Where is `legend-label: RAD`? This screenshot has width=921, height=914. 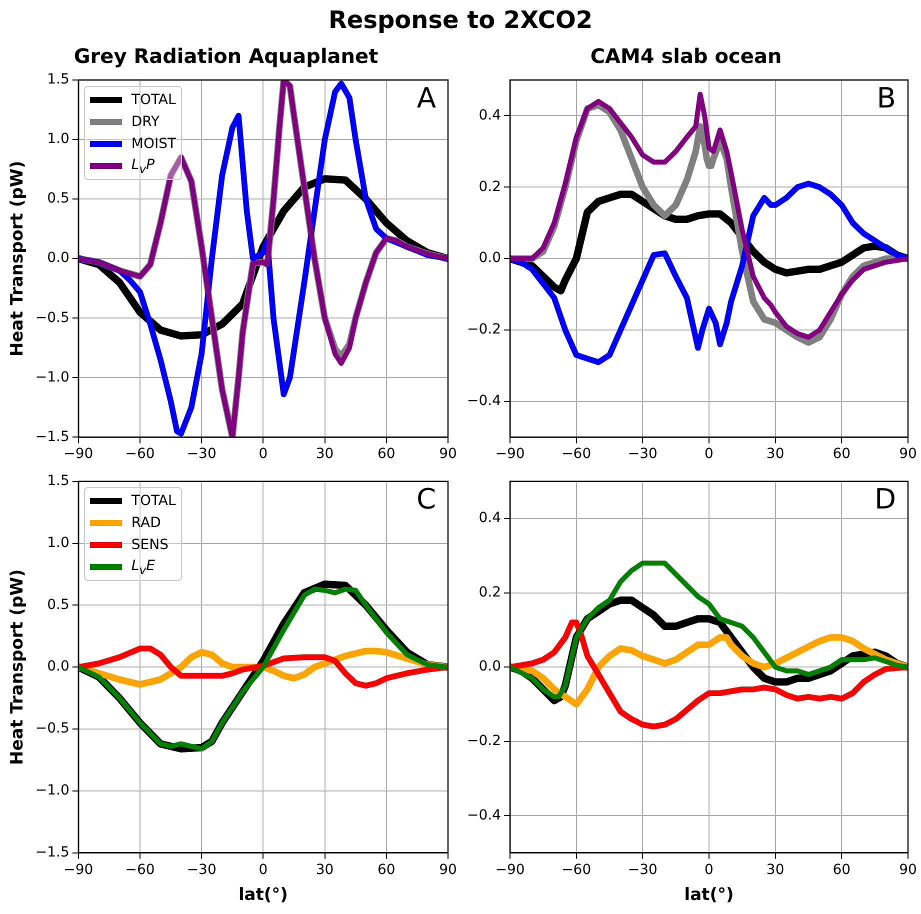 legend-label: RAD is located at coordinates (146, 523).